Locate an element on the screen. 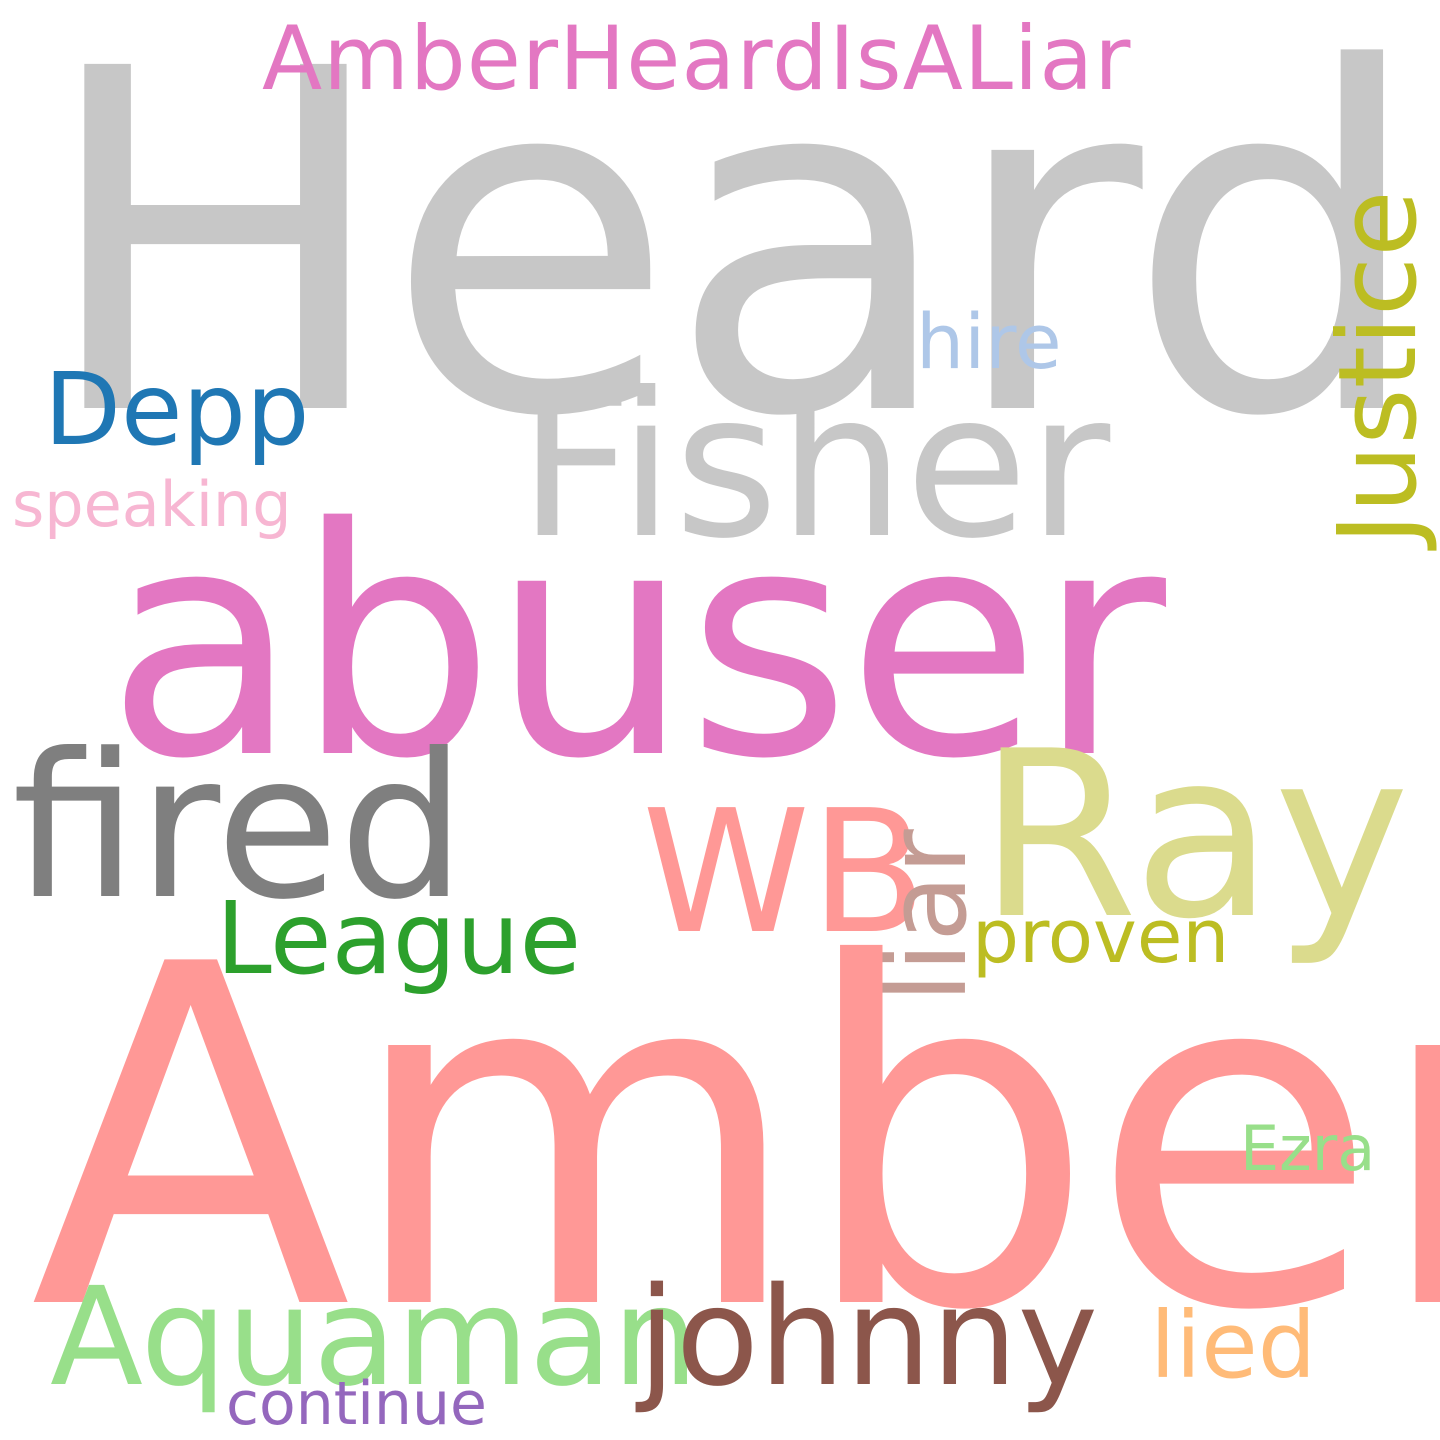  word-aquaman: Aquaman is located at coordinates (374, 1338).